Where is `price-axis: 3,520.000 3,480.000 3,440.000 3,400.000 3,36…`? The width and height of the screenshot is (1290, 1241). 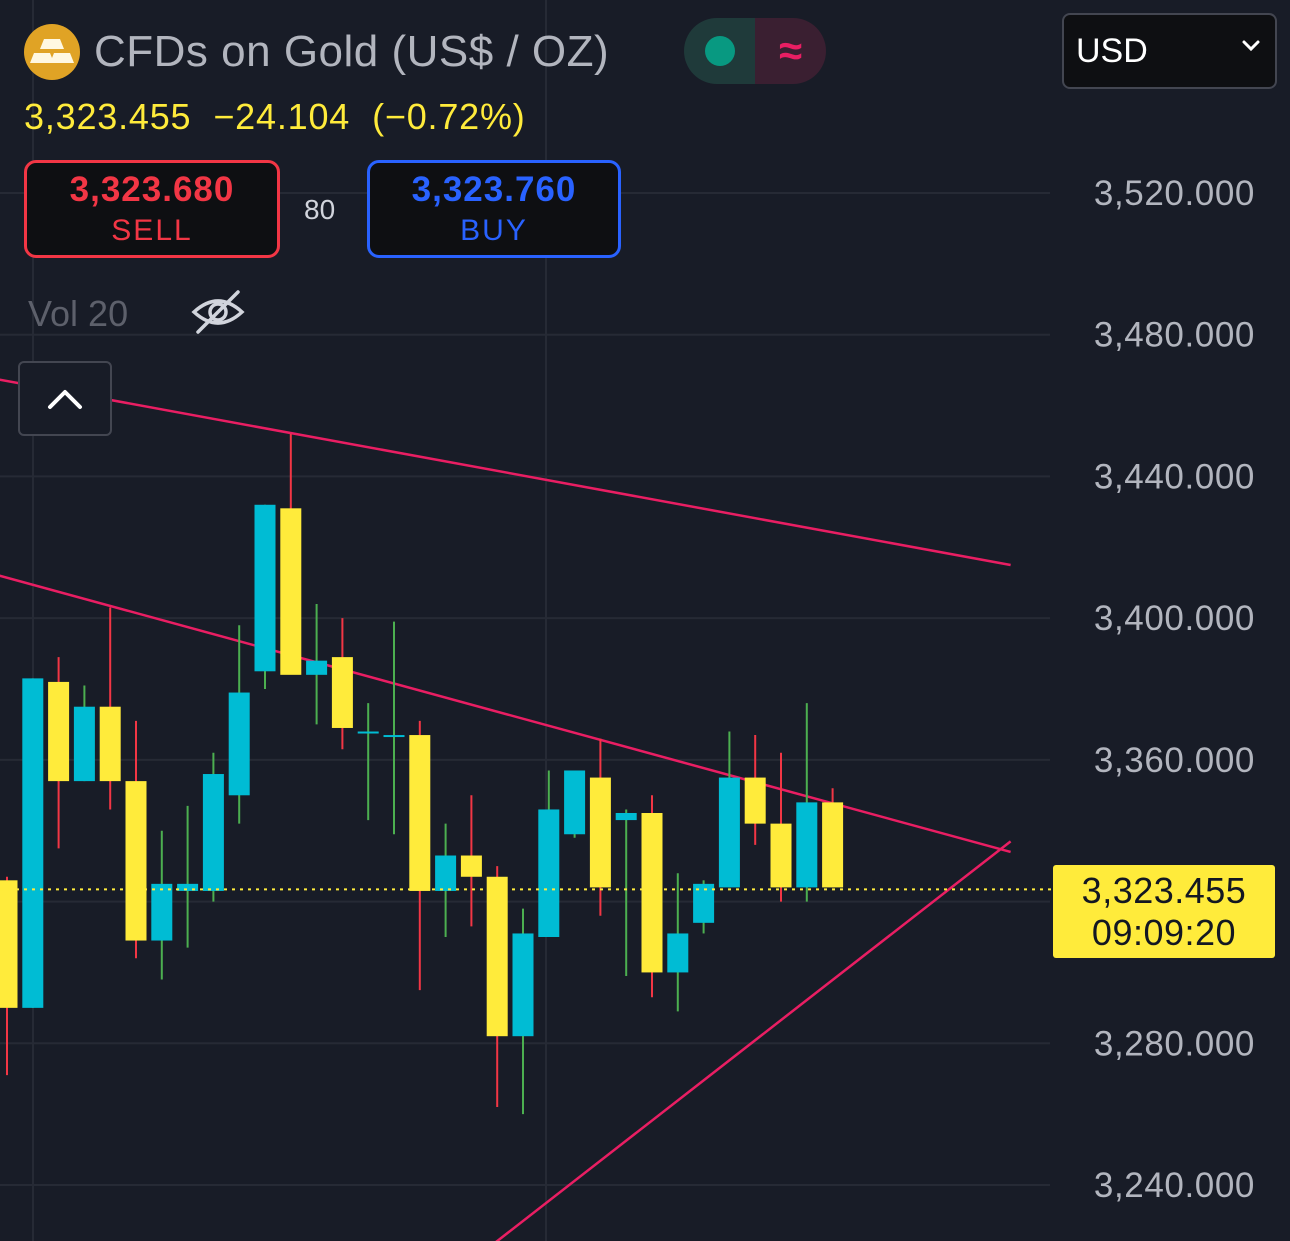 price-axis: 3,520.000 3,480.000 3,440.000 3,400.000 3,36… is located at coordinates (1174, 689).